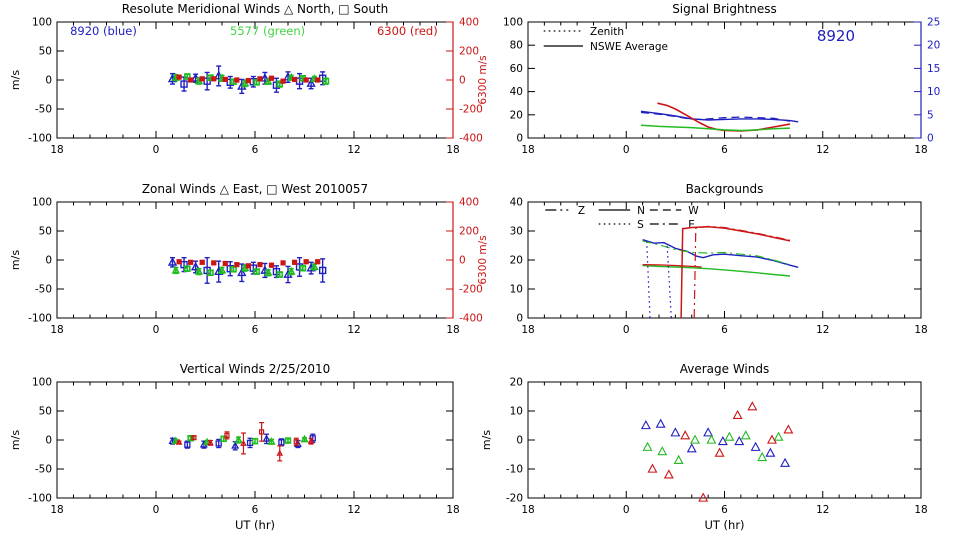  Describe the element at coordinates (933, 46) in the screenshot. I see `y2-tick-label: 20` at that location.